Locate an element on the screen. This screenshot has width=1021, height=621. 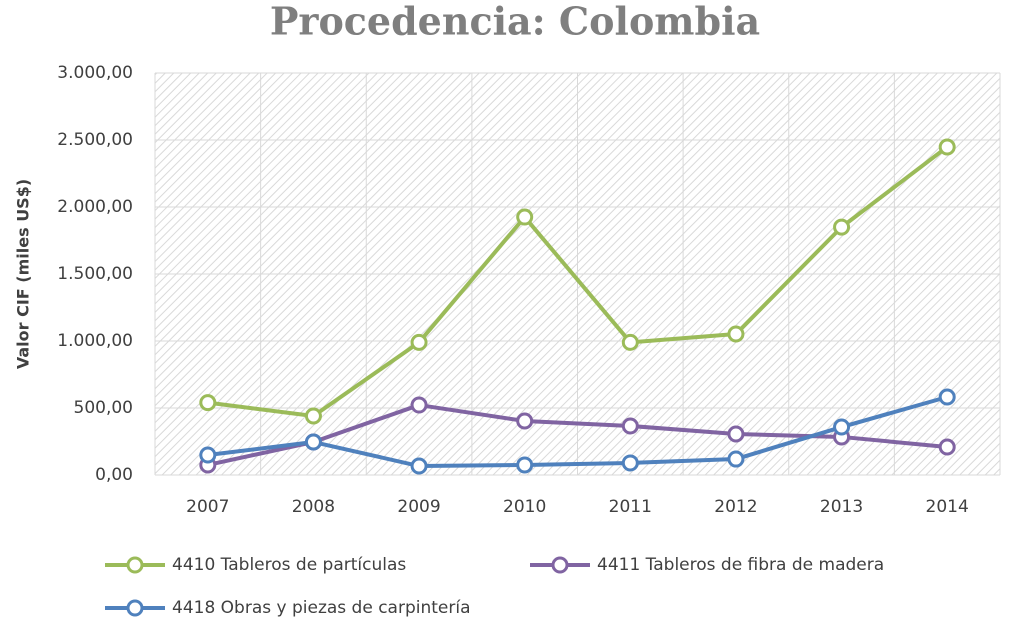
y-tick-label: 0,00 is located at coordinates (114, 475).